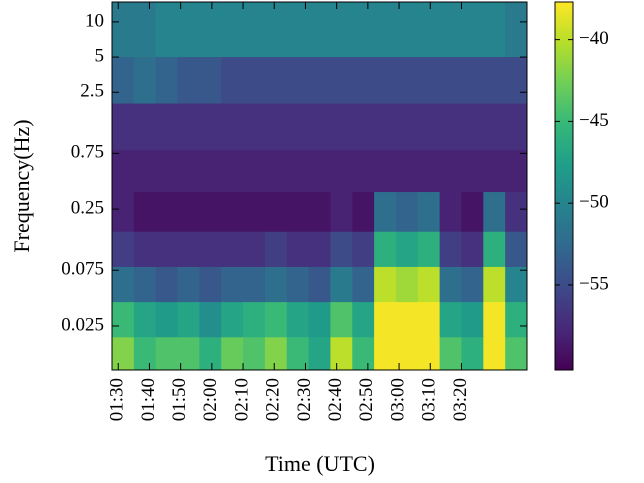 This screenshot has width=644, height=483. Describe the element at coordinates (179, 399) in the screenshot. I see `x-tick-label: 01:50` at that location.